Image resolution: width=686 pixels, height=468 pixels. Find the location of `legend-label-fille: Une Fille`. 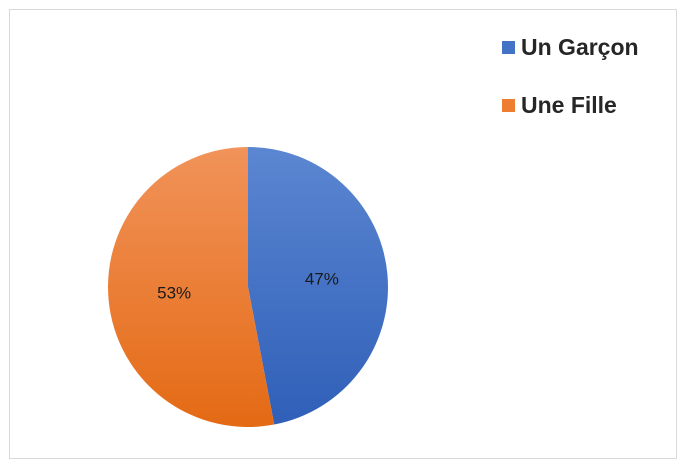

legend-label-fille: Une Fille is located at coordinates (569, 104).